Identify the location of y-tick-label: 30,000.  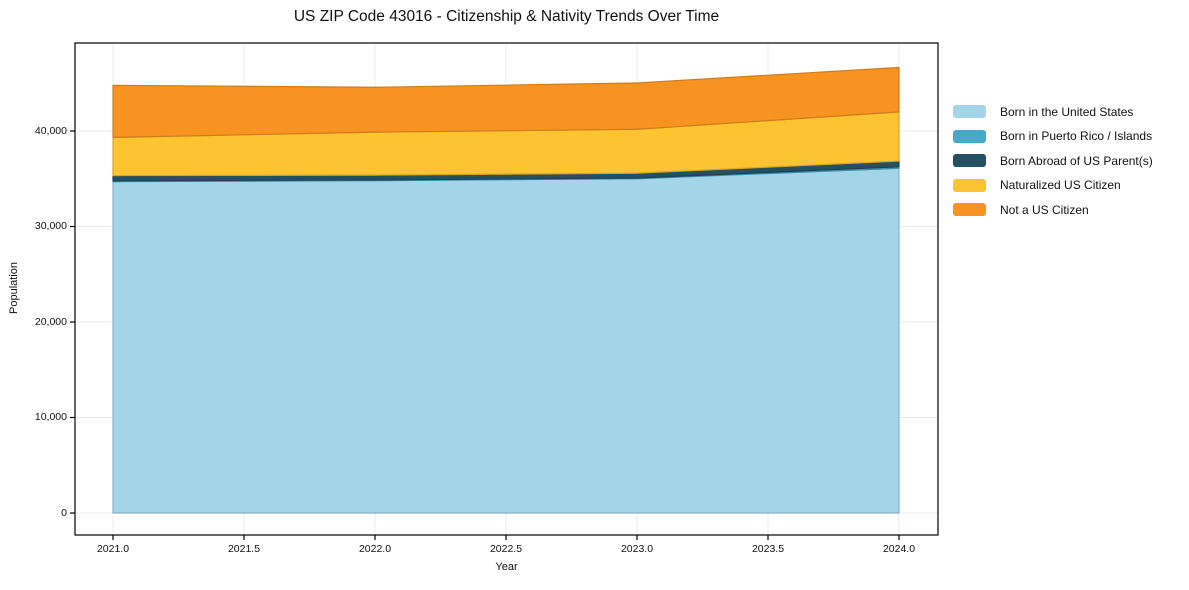
(50, 226).